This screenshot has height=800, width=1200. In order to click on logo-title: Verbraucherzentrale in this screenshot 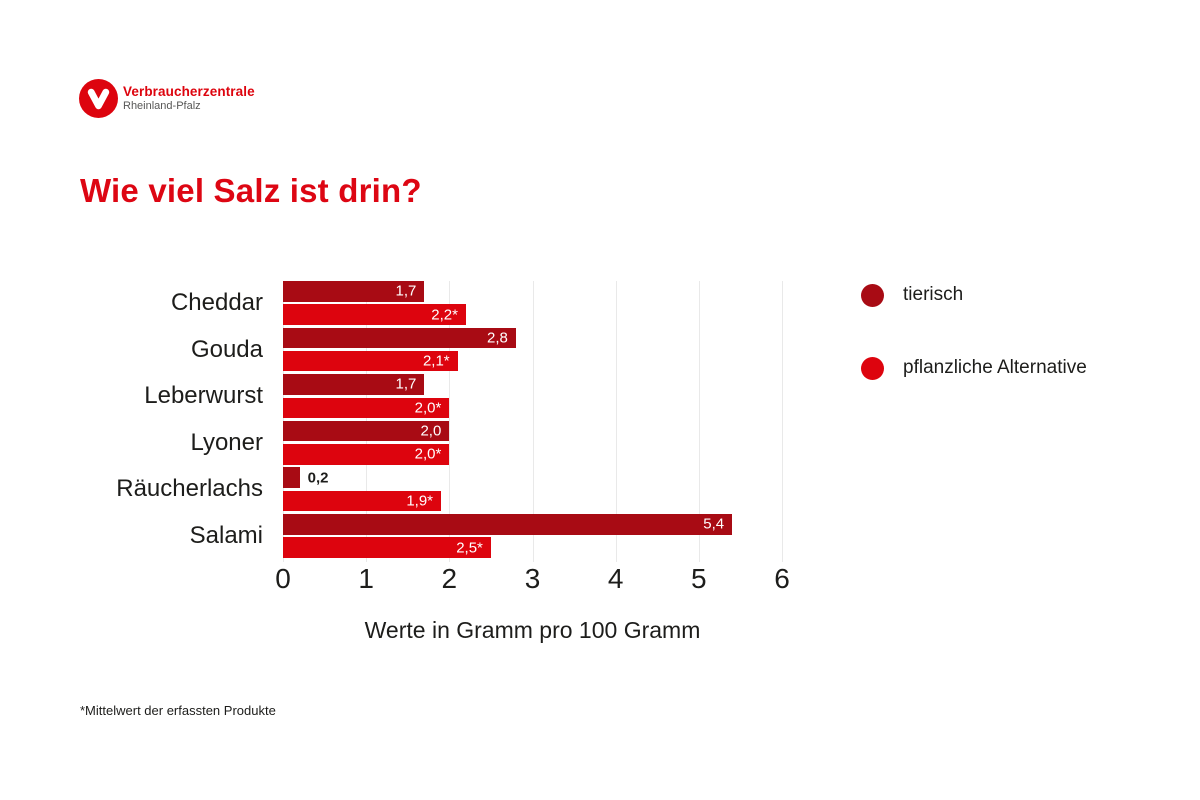, I will do `click(189, 92)`.